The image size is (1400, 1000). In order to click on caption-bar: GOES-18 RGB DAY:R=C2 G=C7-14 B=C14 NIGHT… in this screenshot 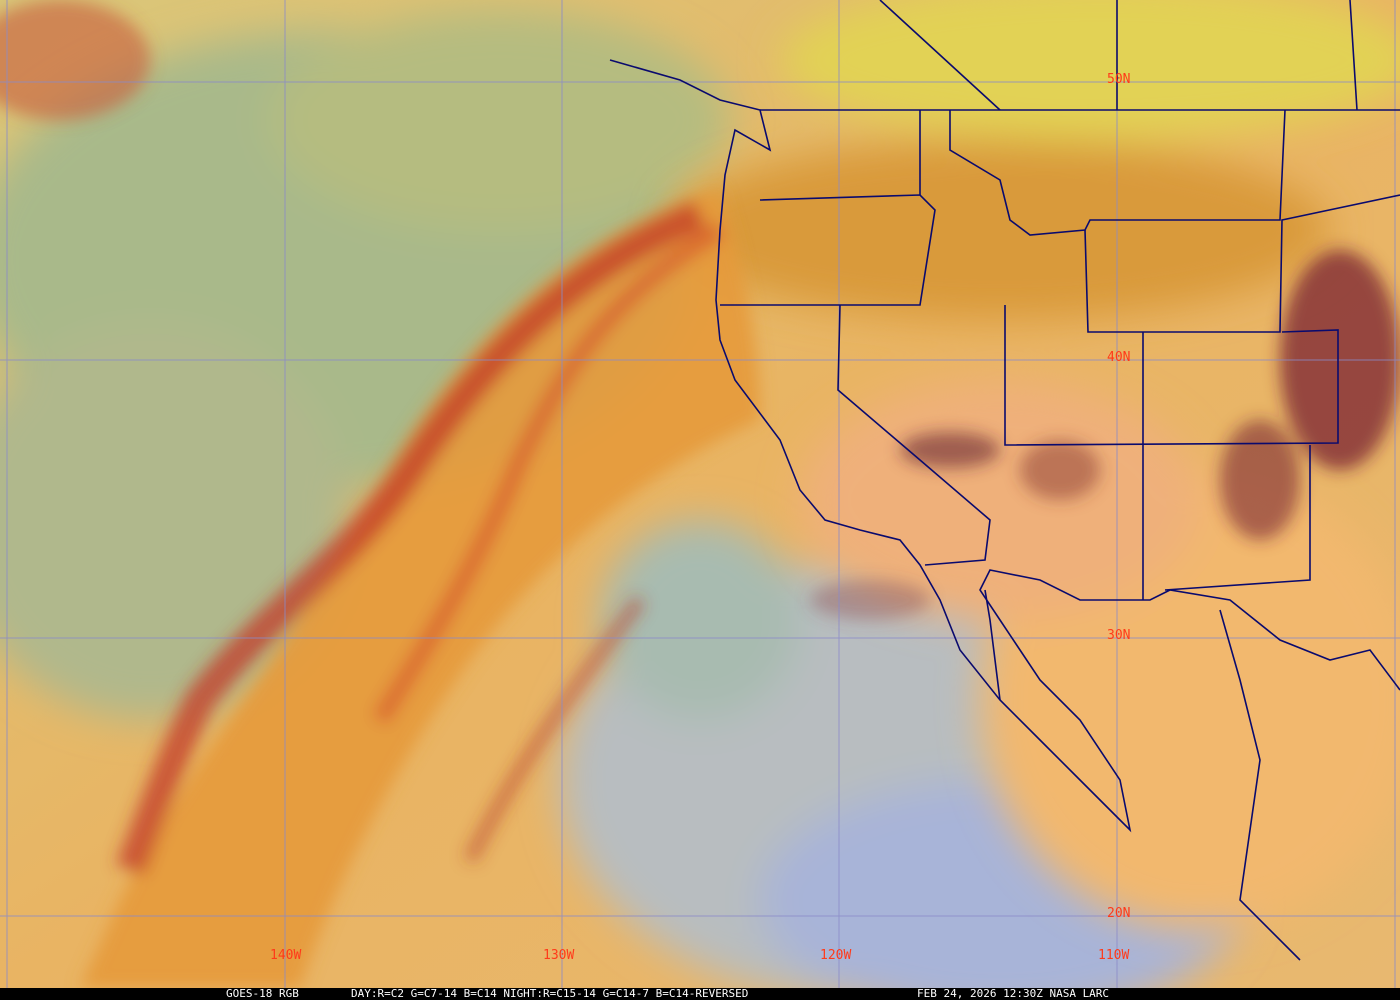, I will do `click(700, 994)`.